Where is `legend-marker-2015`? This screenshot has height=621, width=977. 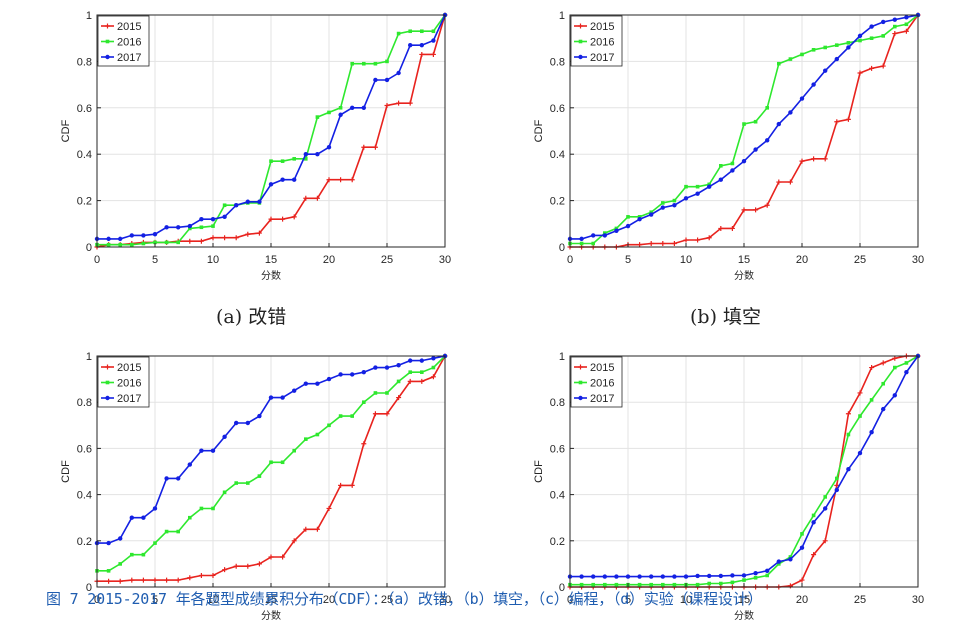
legend-marker-2015 is located at coordinates (580, 367).